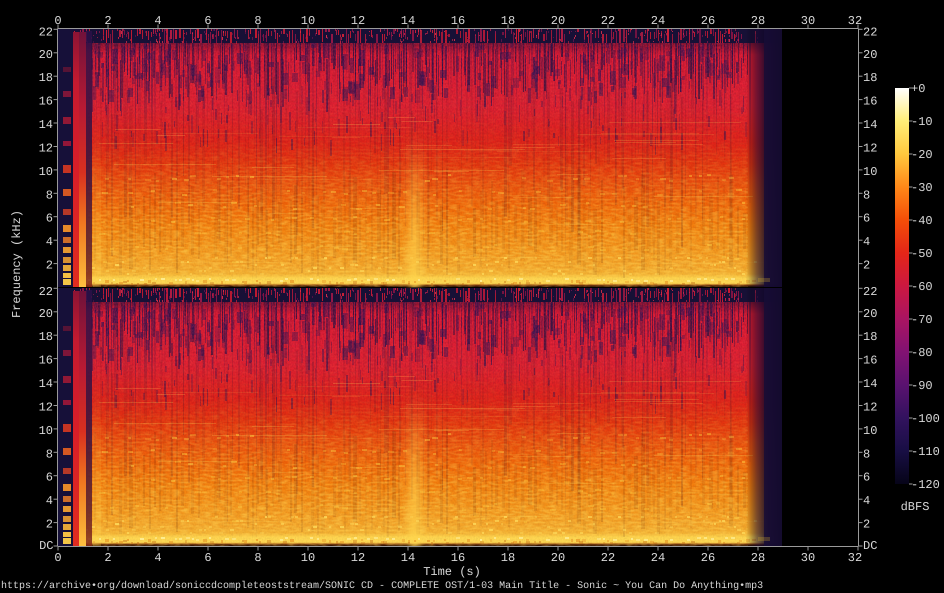 Image resolution: width=944 pixels, height=593 pixels. Describe the element at coordinates (922, 386) in the screenshot. I see `svg-text: -90` at that location.